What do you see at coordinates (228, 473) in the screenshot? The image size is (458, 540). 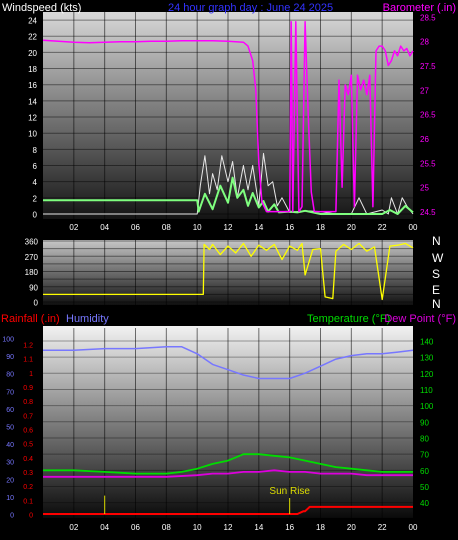 I see `dewpoint-line` at bounding box center [228, 473].